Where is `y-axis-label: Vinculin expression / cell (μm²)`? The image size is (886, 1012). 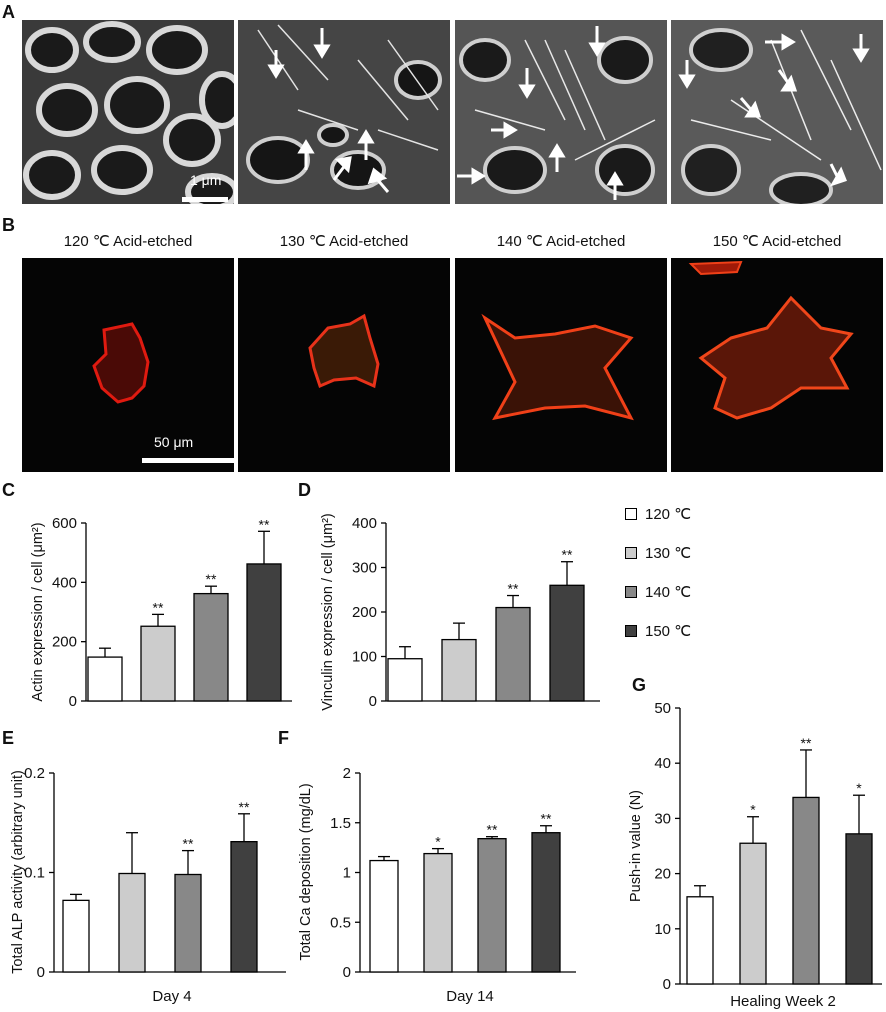
y-axis-label: Vinculin expression / cell (μm²) is located at coordinates (328, 611).